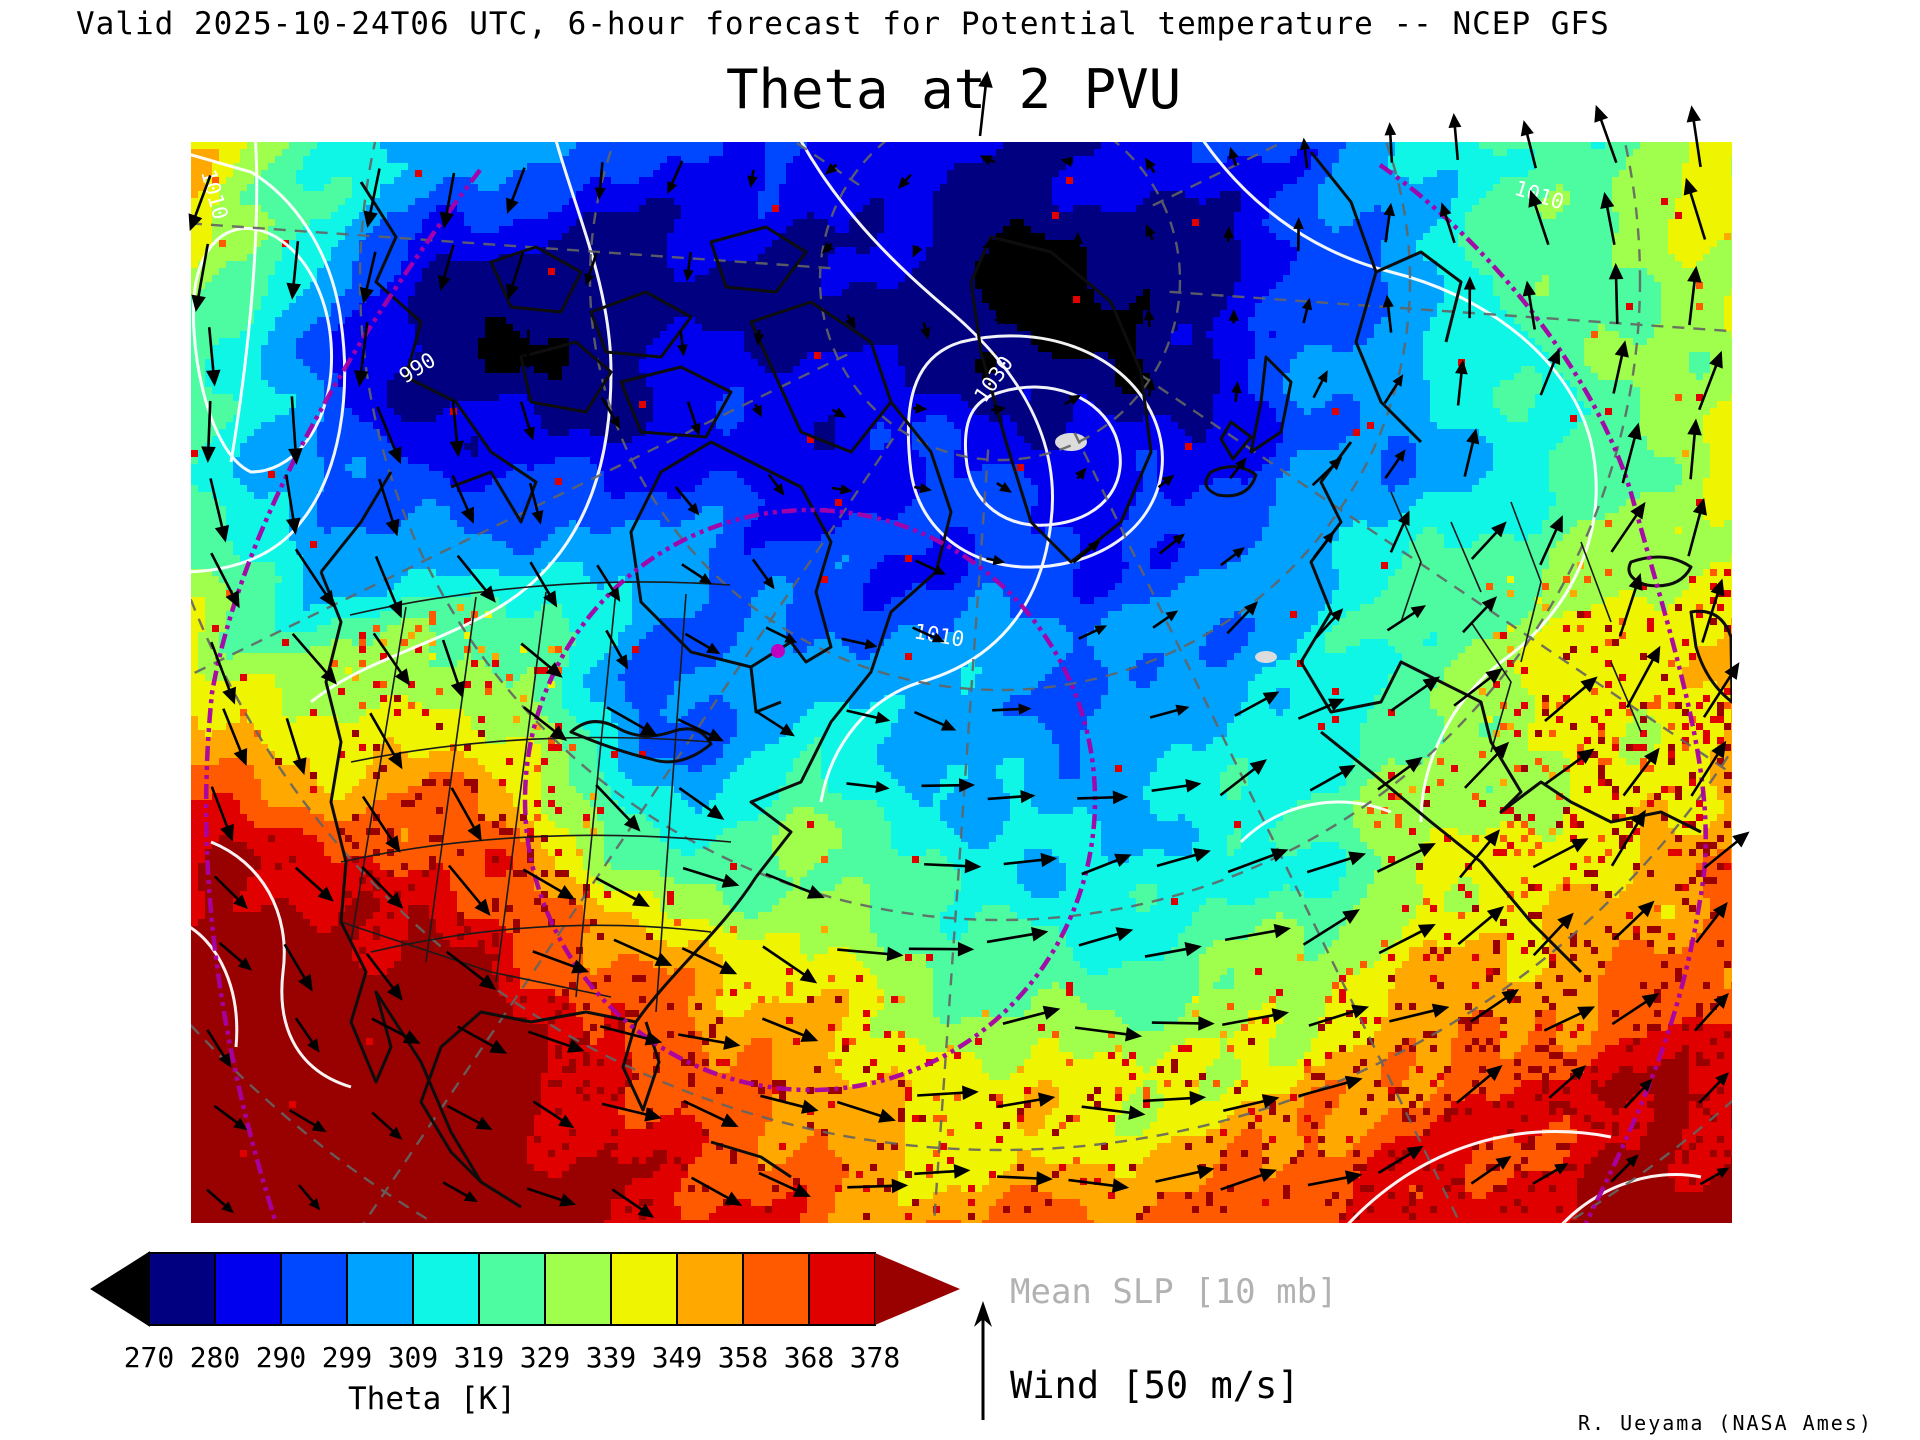 Image resolution: width=1920 pixels, height=1440 pixels. Describe the element at coordinates (347, 1357) in the screenshot. I see `colorbar-tick-label: 299` at that location.